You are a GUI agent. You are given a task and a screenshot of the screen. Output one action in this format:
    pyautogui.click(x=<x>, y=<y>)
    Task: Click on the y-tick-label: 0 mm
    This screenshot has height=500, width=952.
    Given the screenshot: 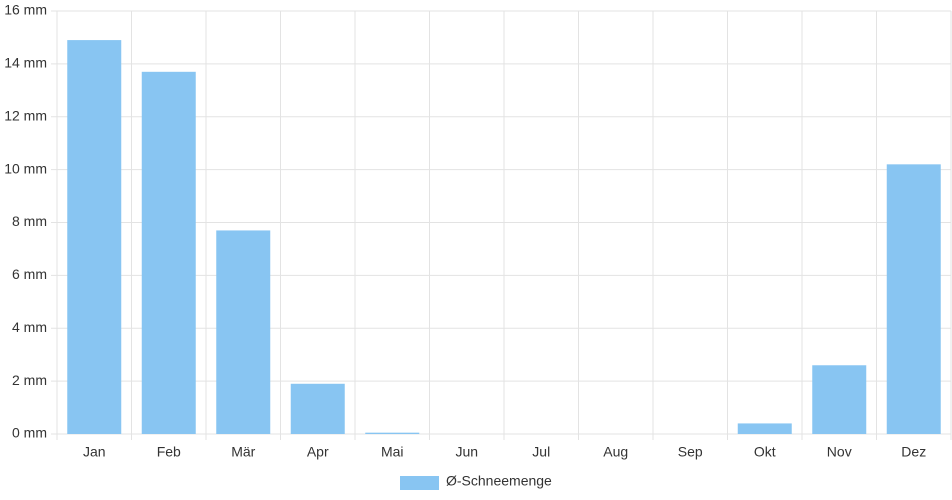 What is the action you would take?
    pyautogui.click(x=29, y=433)
    